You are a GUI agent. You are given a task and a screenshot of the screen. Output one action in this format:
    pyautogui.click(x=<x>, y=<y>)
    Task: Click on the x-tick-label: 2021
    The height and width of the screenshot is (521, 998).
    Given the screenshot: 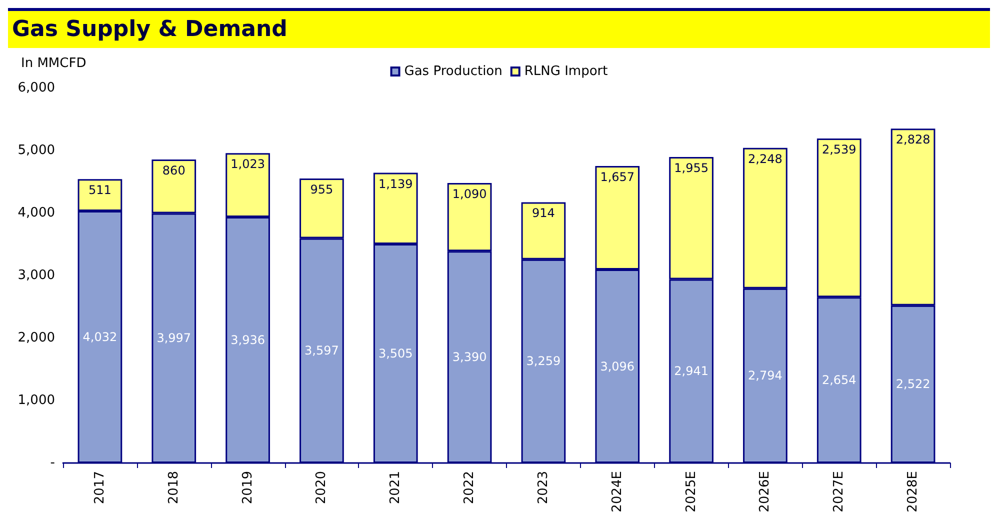 What is the action you would take?
    pyautogui.click(x=396, y=487)
    